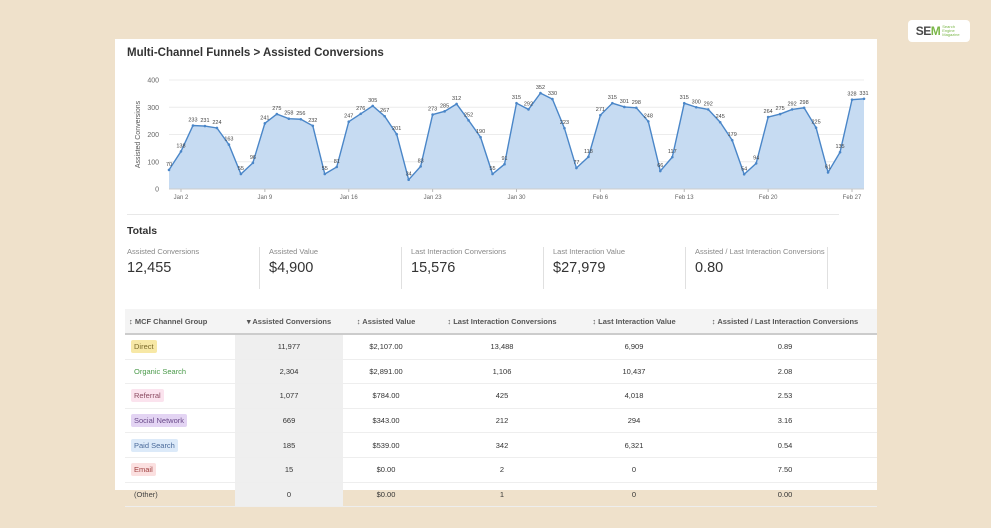  What do you see at coordinates (504, 159) in the screenshot?
I see `data-label: 91` at bounding box center [504, 159].